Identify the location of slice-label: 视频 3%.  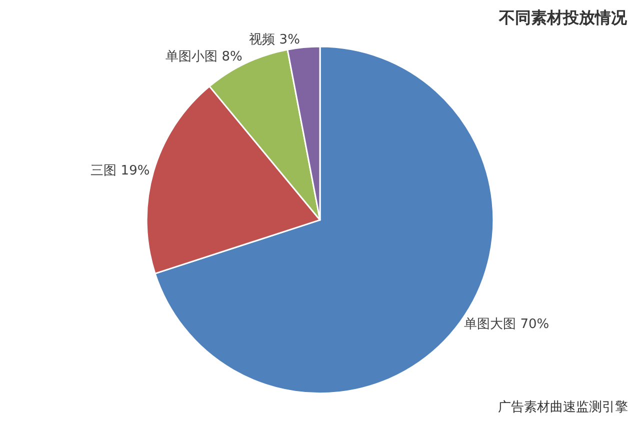
(274, 40).